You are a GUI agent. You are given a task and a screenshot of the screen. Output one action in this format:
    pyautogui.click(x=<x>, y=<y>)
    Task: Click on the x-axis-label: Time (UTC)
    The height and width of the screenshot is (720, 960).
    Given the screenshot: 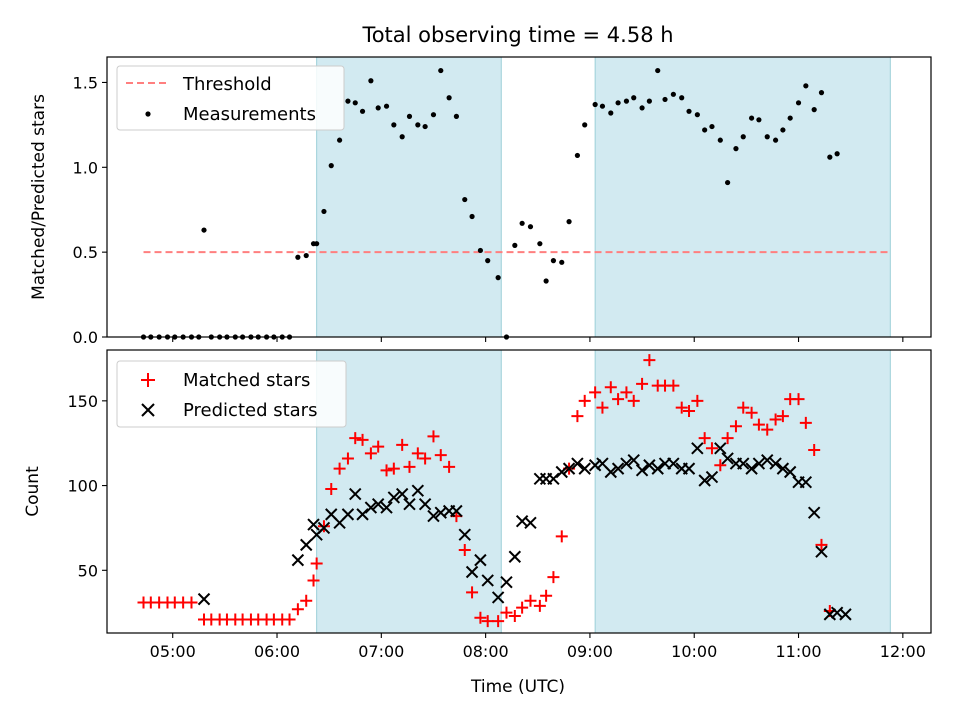 What is the action you would take?
    pyautogui.click(x=517, y=687)
    